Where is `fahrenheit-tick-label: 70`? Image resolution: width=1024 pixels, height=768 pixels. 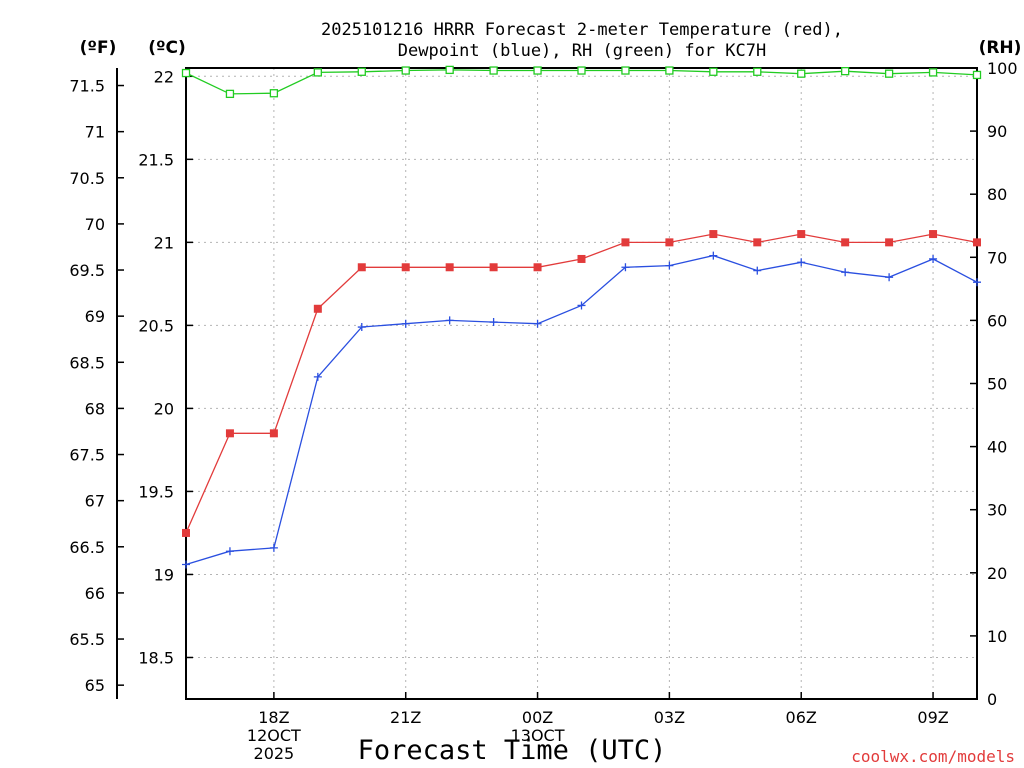
fahrenheit-tick-label: 70 is located at coordinates (95, 224).